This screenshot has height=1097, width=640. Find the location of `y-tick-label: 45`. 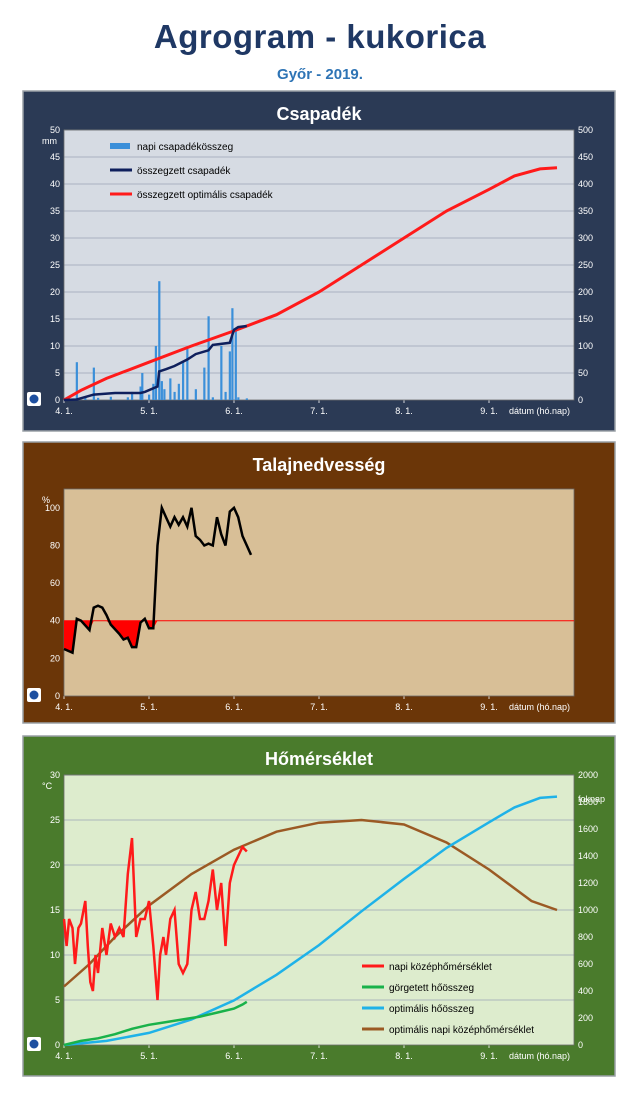

y-tick-label: 45 is located at coordinates (55, 157).